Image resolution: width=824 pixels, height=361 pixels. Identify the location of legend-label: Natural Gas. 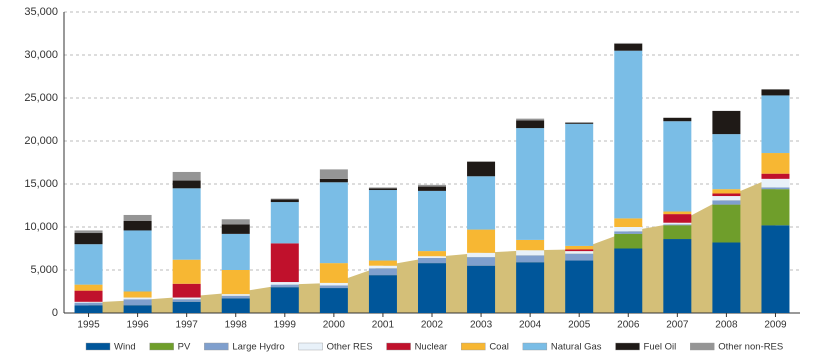
(576, 347).